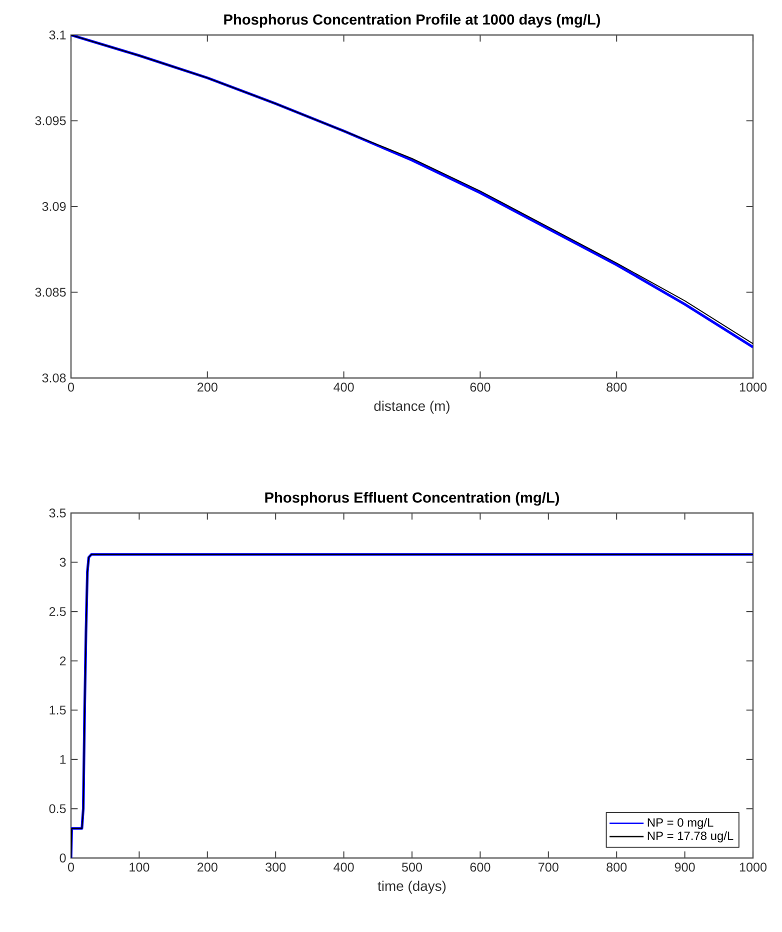  Describe the element at coordinates (681, 824) in the screenshot. I see `legend-label: NP = 0 mg/L` at that location.